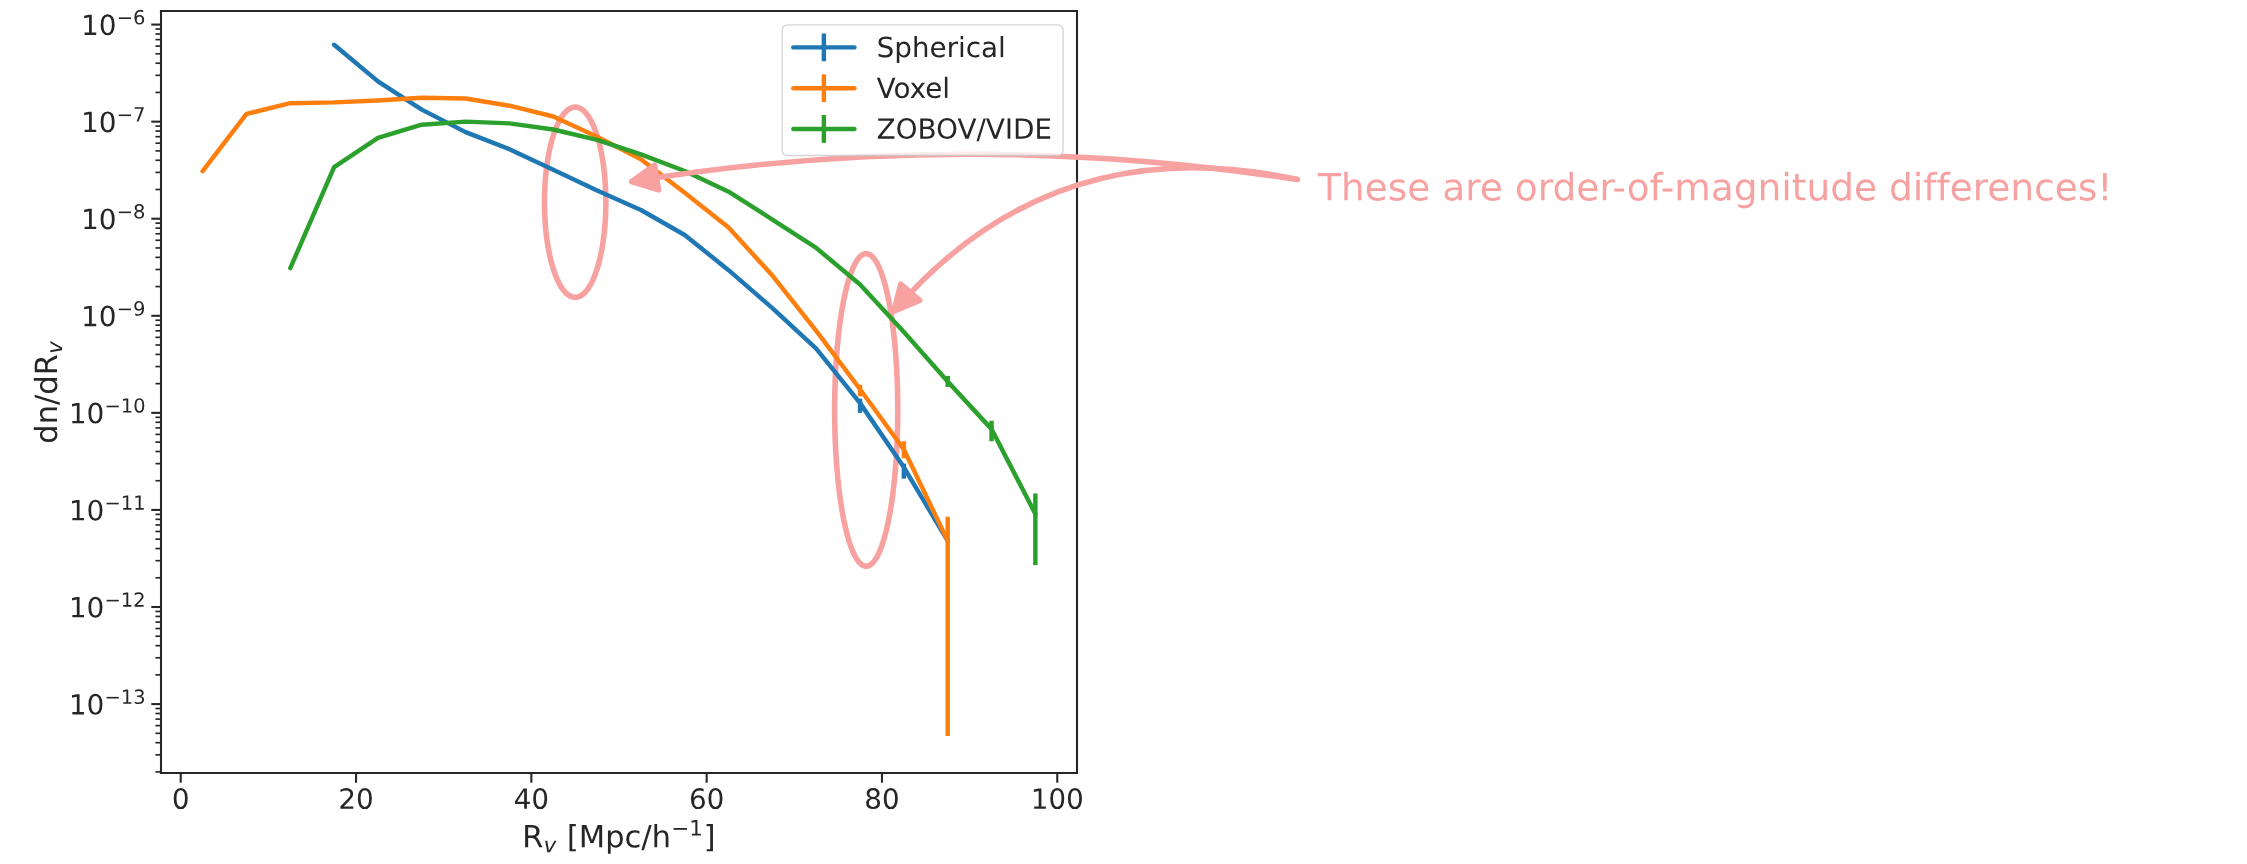 Image resolution: width=2247 pixels, height=864 pixels. Describe the element at coordinates (114, 120) in the screenshot. I see `y-tick-label: 10$^{−7}$` at that location.